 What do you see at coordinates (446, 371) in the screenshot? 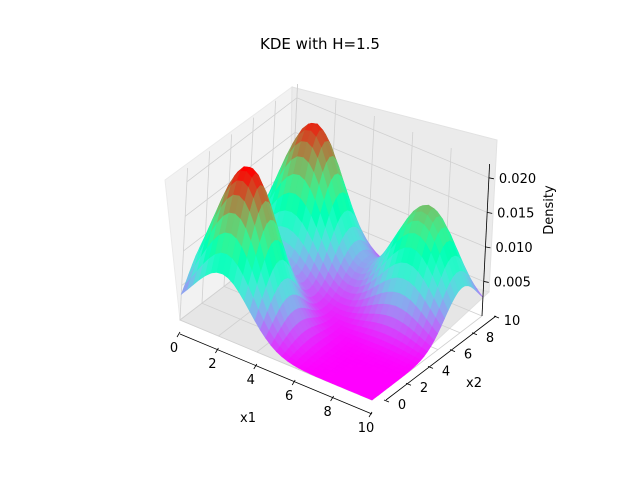
I see `x2-tick-label: 4` at bounding box center [446, 371].